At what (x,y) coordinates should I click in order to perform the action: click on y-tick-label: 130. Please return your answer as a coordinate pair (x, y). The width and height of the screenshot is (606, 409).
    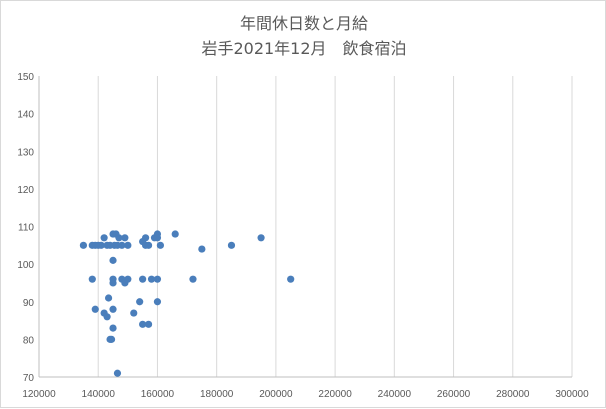
    Looking at the image, I should click on (25, 152).